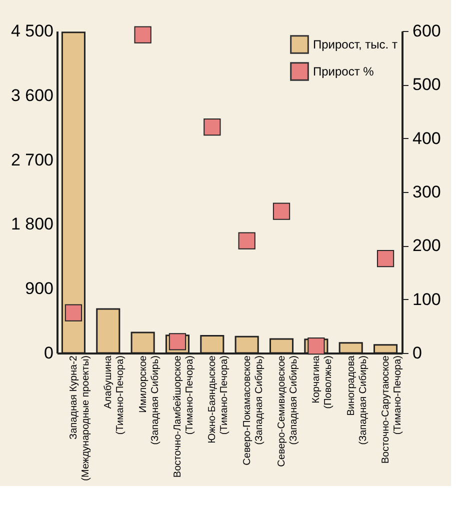  What do you see at coordinates (322, 382) in the screenshot?
I see `x-tick-label: Корчагина (Поволжье)` at bounding box center [322, 382].